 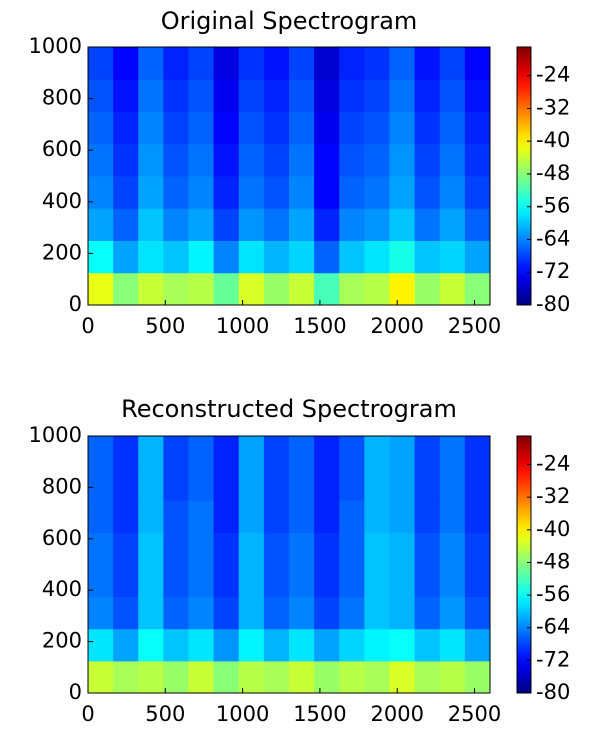 What do you see at coordinates (75, 692) in the screenshot?
I see `y-tick-label: 0` at bounding box center [75, 692].